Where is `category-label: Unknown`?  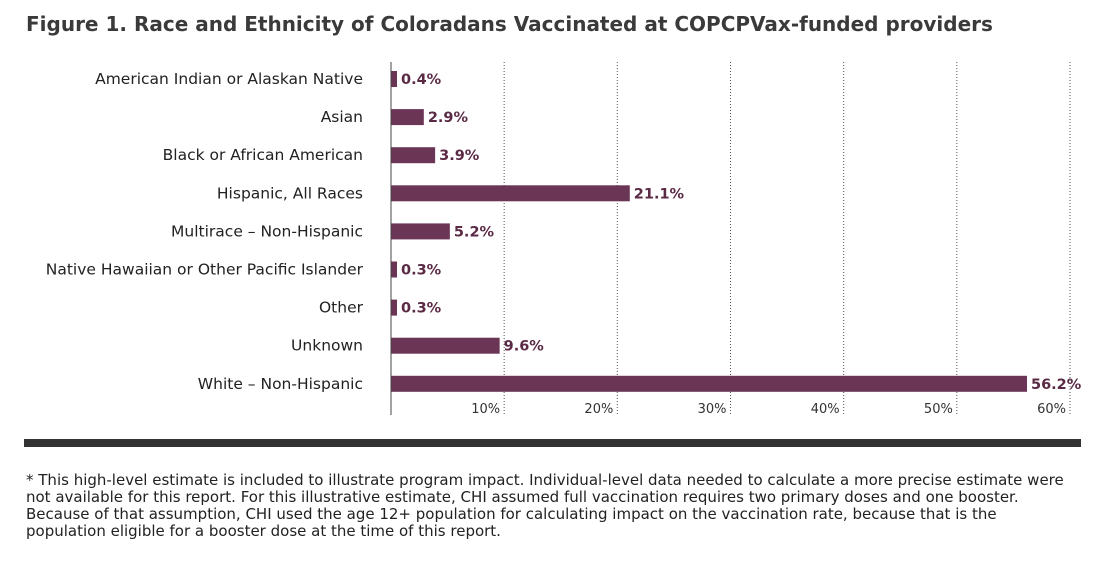
category-label: Unknown is located at coordinates (327, 346).